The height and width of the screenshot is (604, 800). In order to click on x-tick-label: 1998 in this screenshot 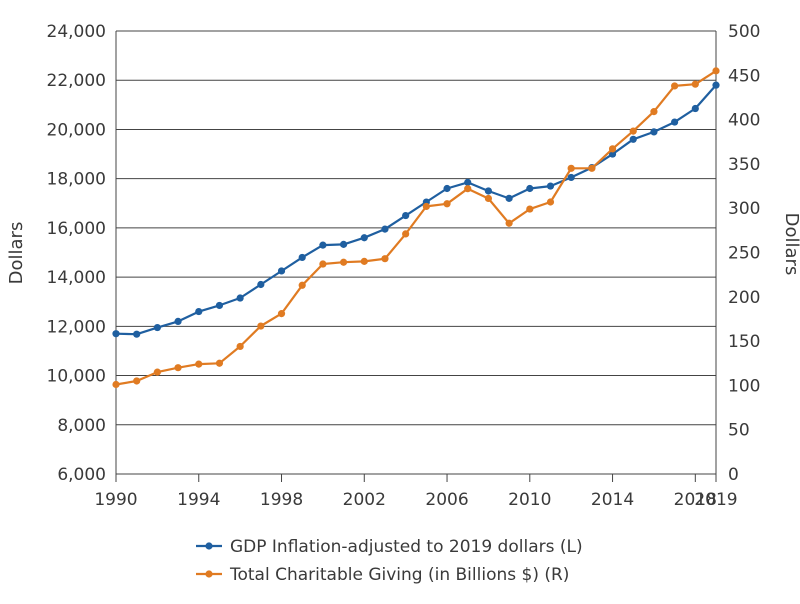, I will do `click(281, 500)`.